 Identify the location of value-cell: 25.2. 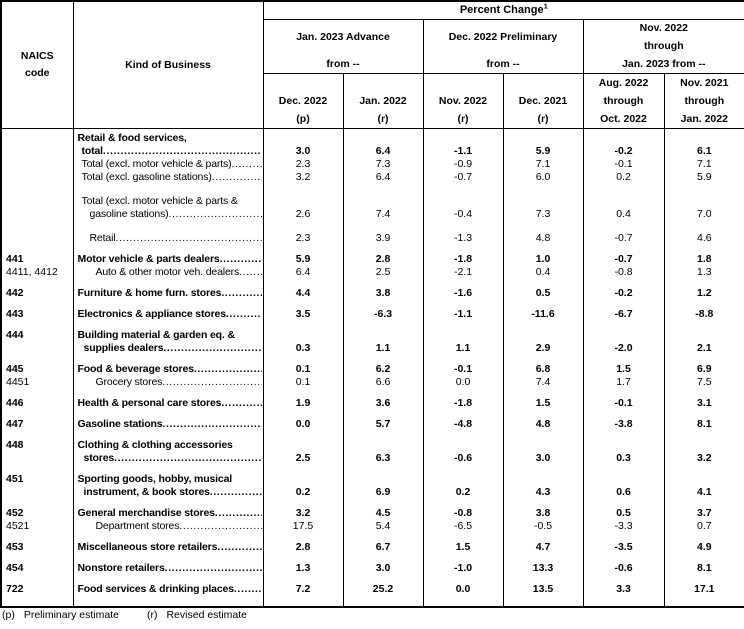
(383, 590).